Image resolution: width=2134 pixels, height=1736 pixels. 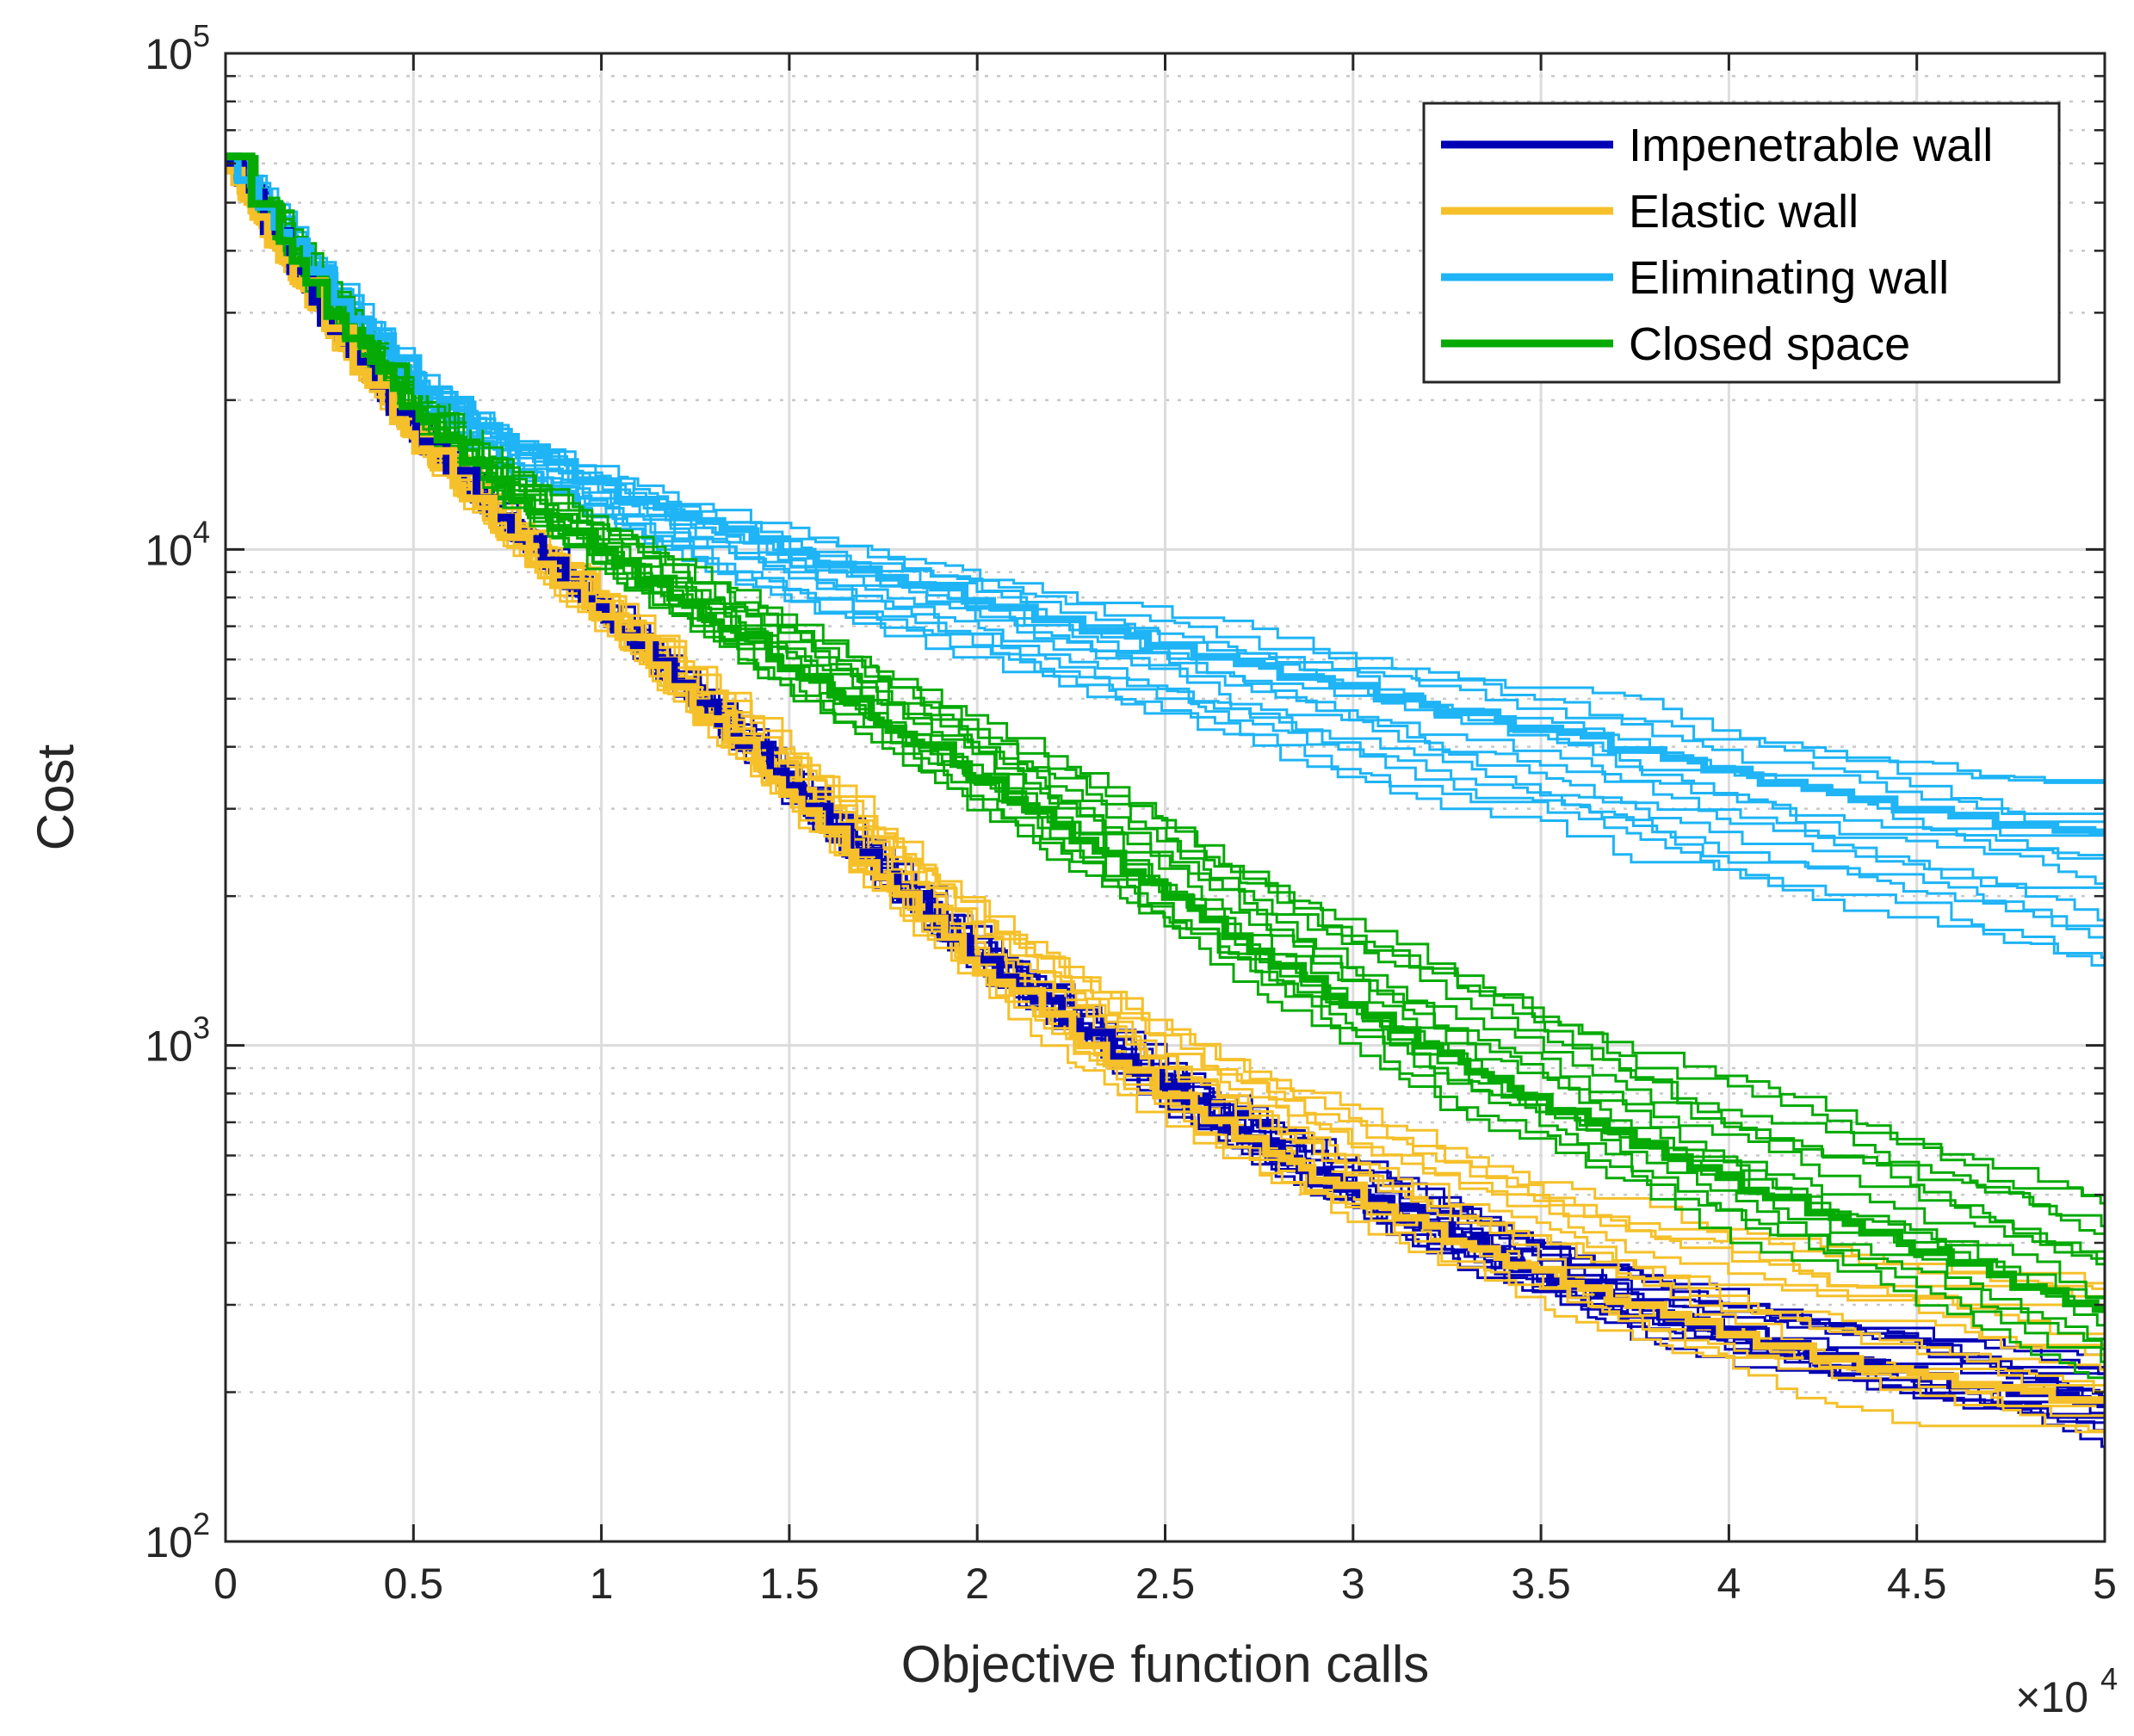 What do you see at coordinates (1165, 1664) in the screenshot?
I see `x-axis-label: Objective function calls` at bounding box center [1165, 1664].